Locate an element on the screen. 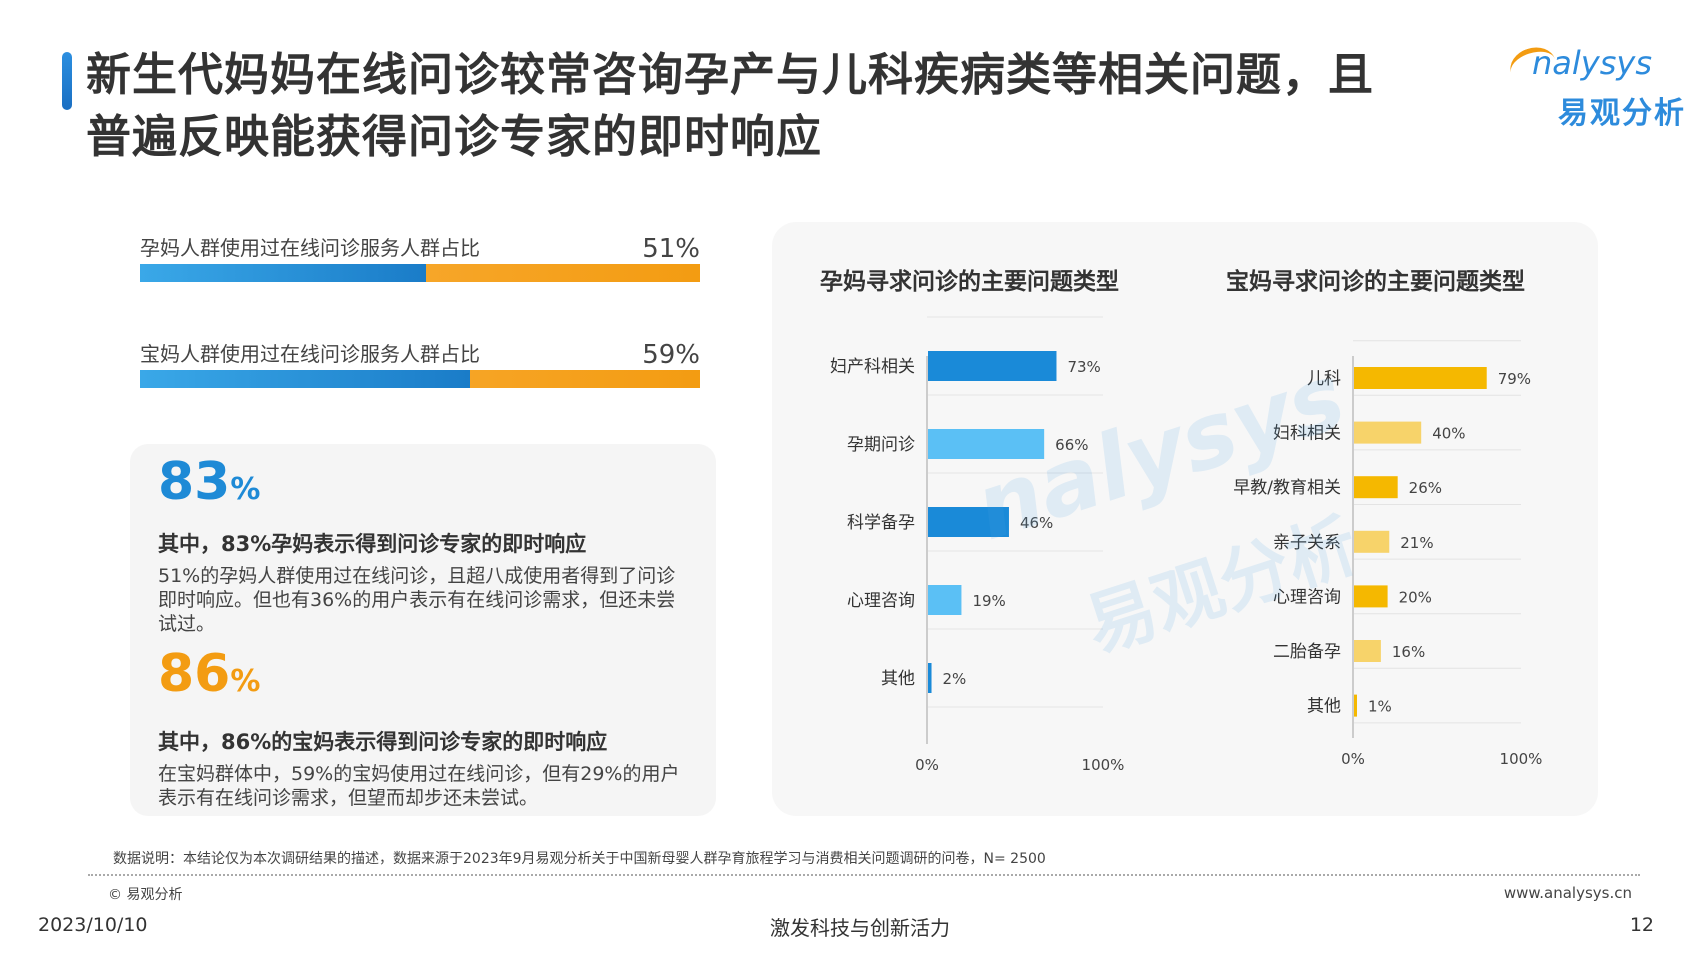 The width and height of the screenshot is (1706, 960). value-label: 79% is located at coordinates (1514, 379).